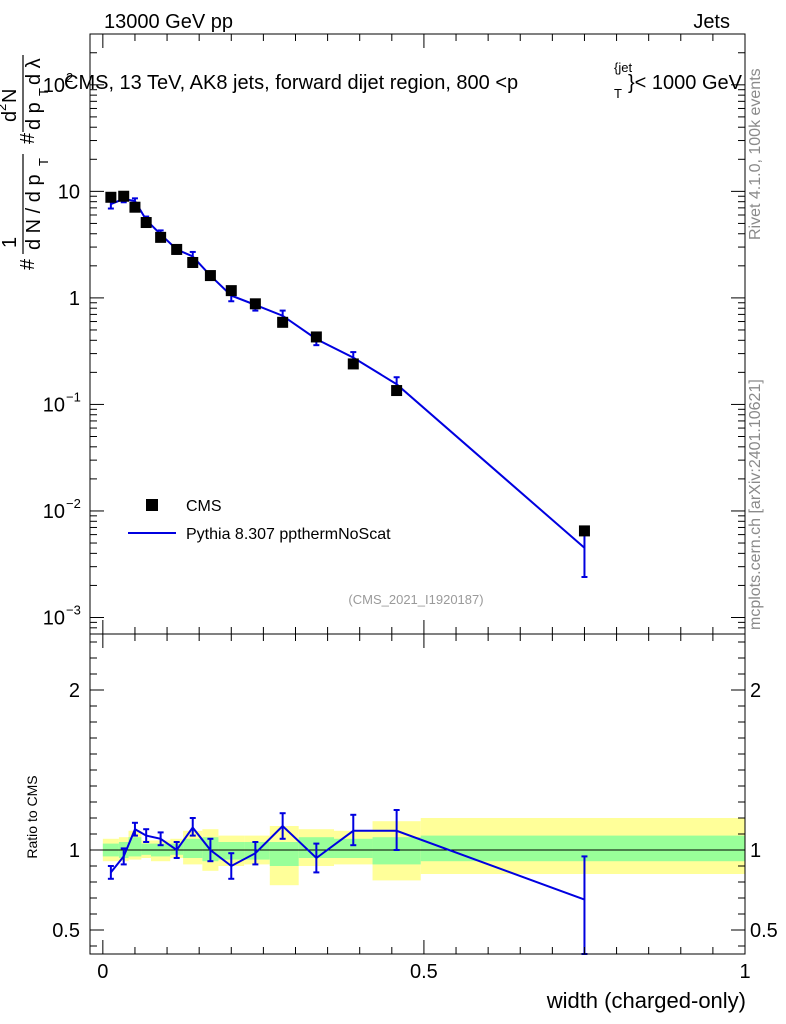 The height and width of the screenshot is (1024, 786). Describe the element at coordinates (755, 154) in the screenshot. I see `rivet-label: Rivet 4.1.0, 100k events` at that location.